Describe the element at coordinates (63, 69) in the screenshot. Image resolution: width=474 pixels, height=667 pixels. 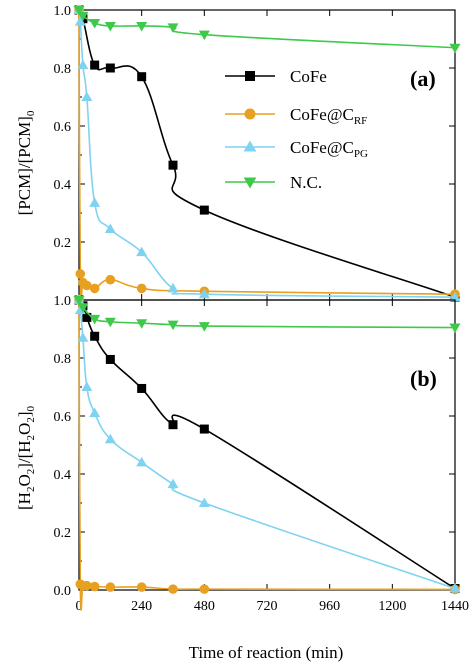
I see `y-tick-label-a: 0.8` at that location.